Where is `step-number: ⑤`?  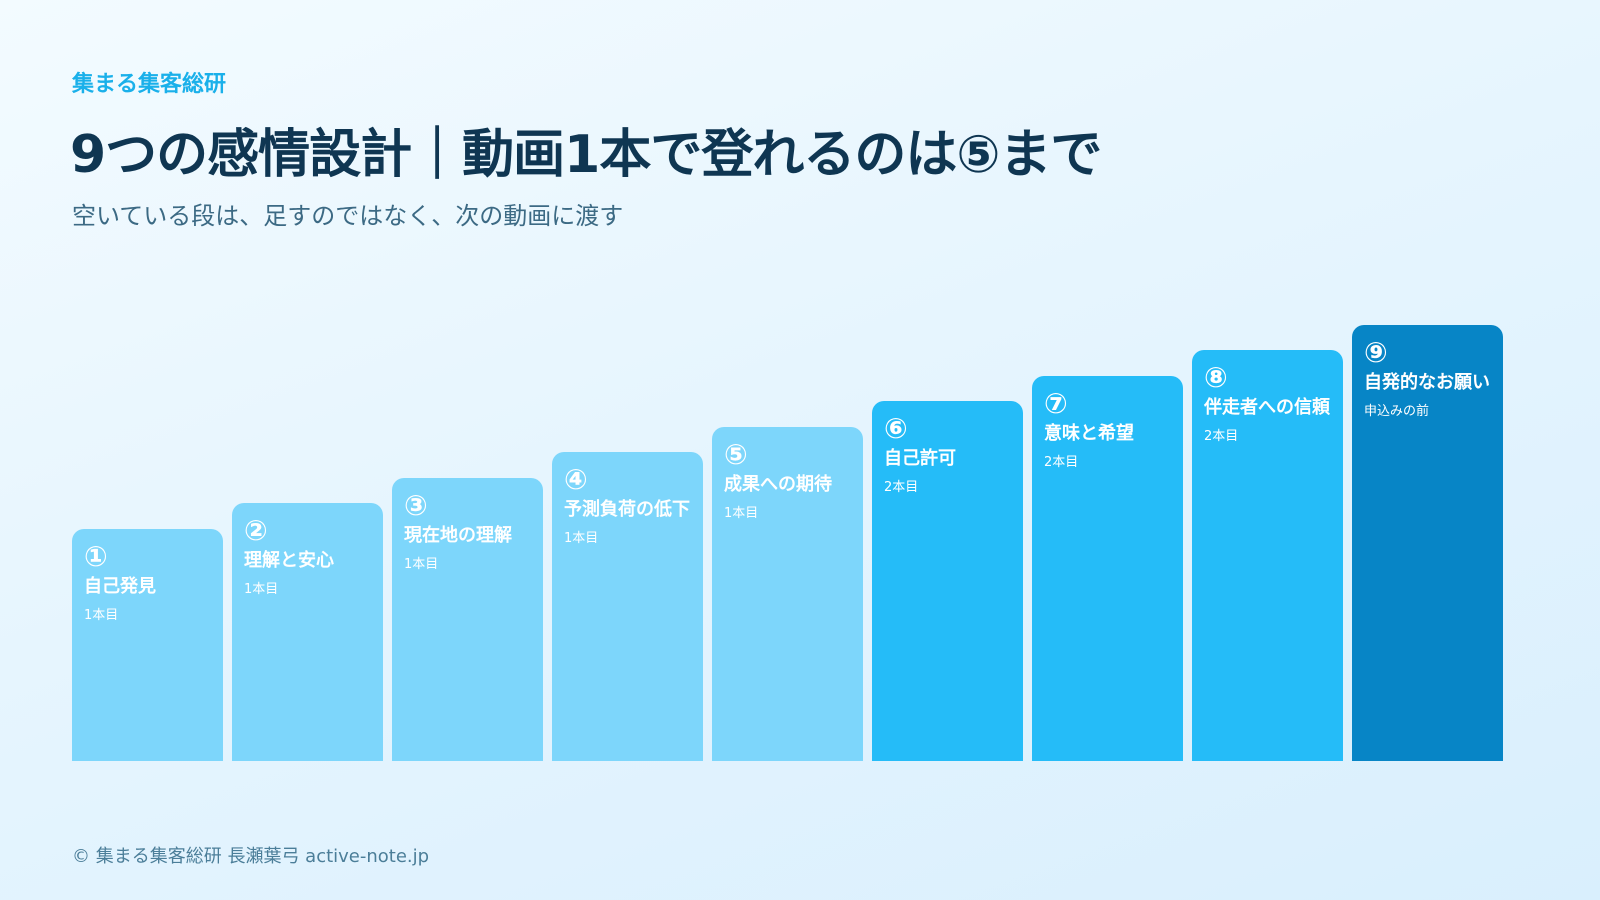 step-number: ⑤ is located at coordinates (736, 454).